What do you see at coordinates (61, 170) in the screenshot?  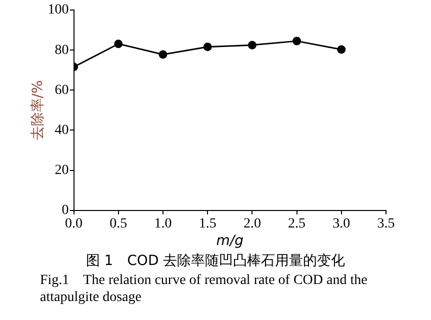 I see `y-tick-label: 20` at bounding box center [61, 170].